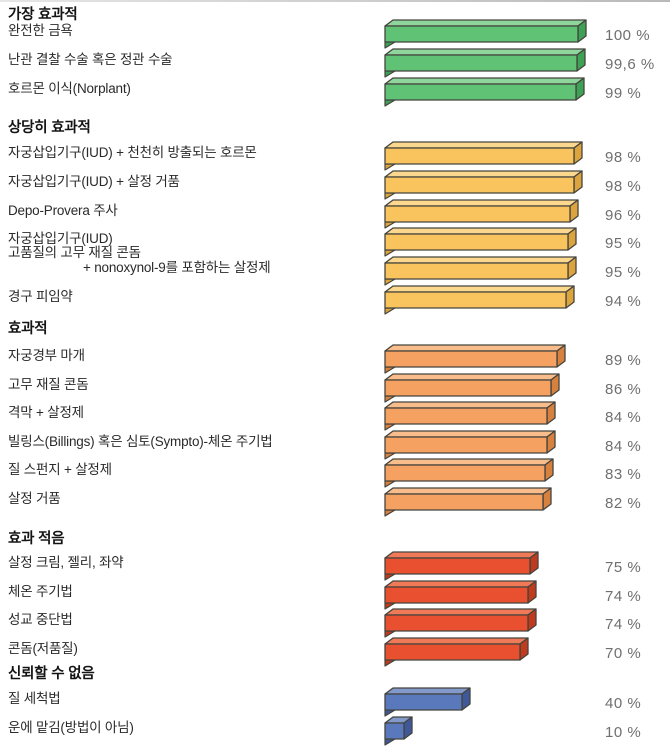 The width and height of the screenshot is (670, 746). What do you see at coordinates (60, 238) in the screenshot?
I see `method-label: 자궁삽입기구(IUD)` at bounding box center [60, 238].